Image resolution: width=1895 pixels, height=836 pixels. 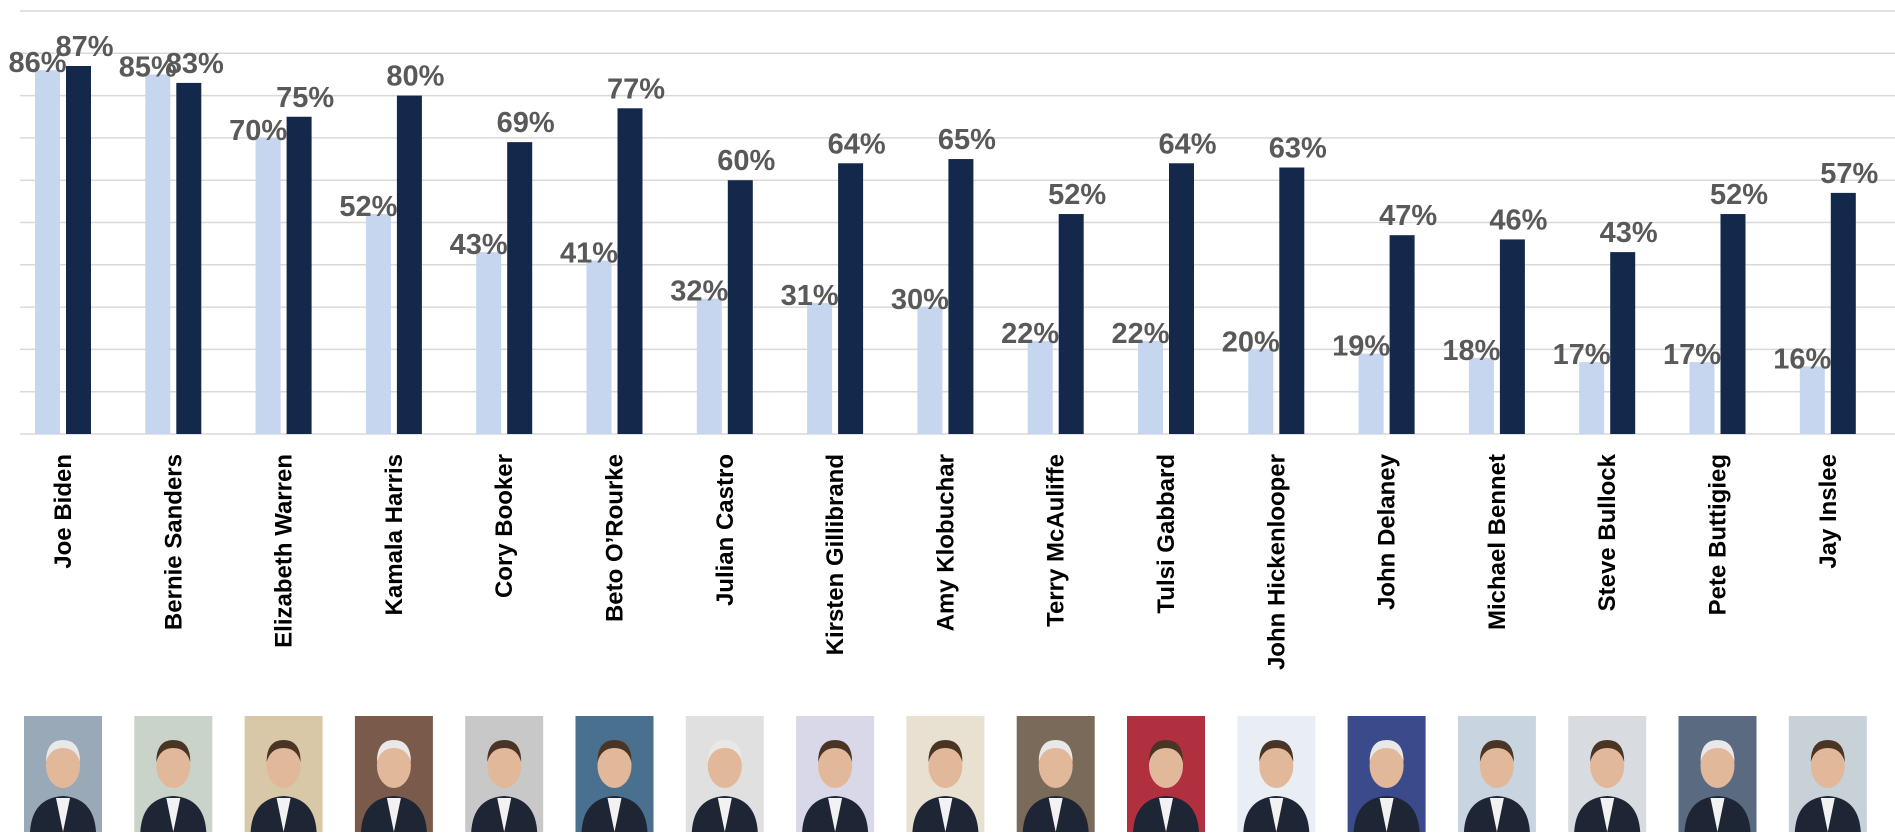 What do you see at coordinates (1251, 342) in the screenshot?
I see `value-label: 20%` at bounding box center [1251, 342].